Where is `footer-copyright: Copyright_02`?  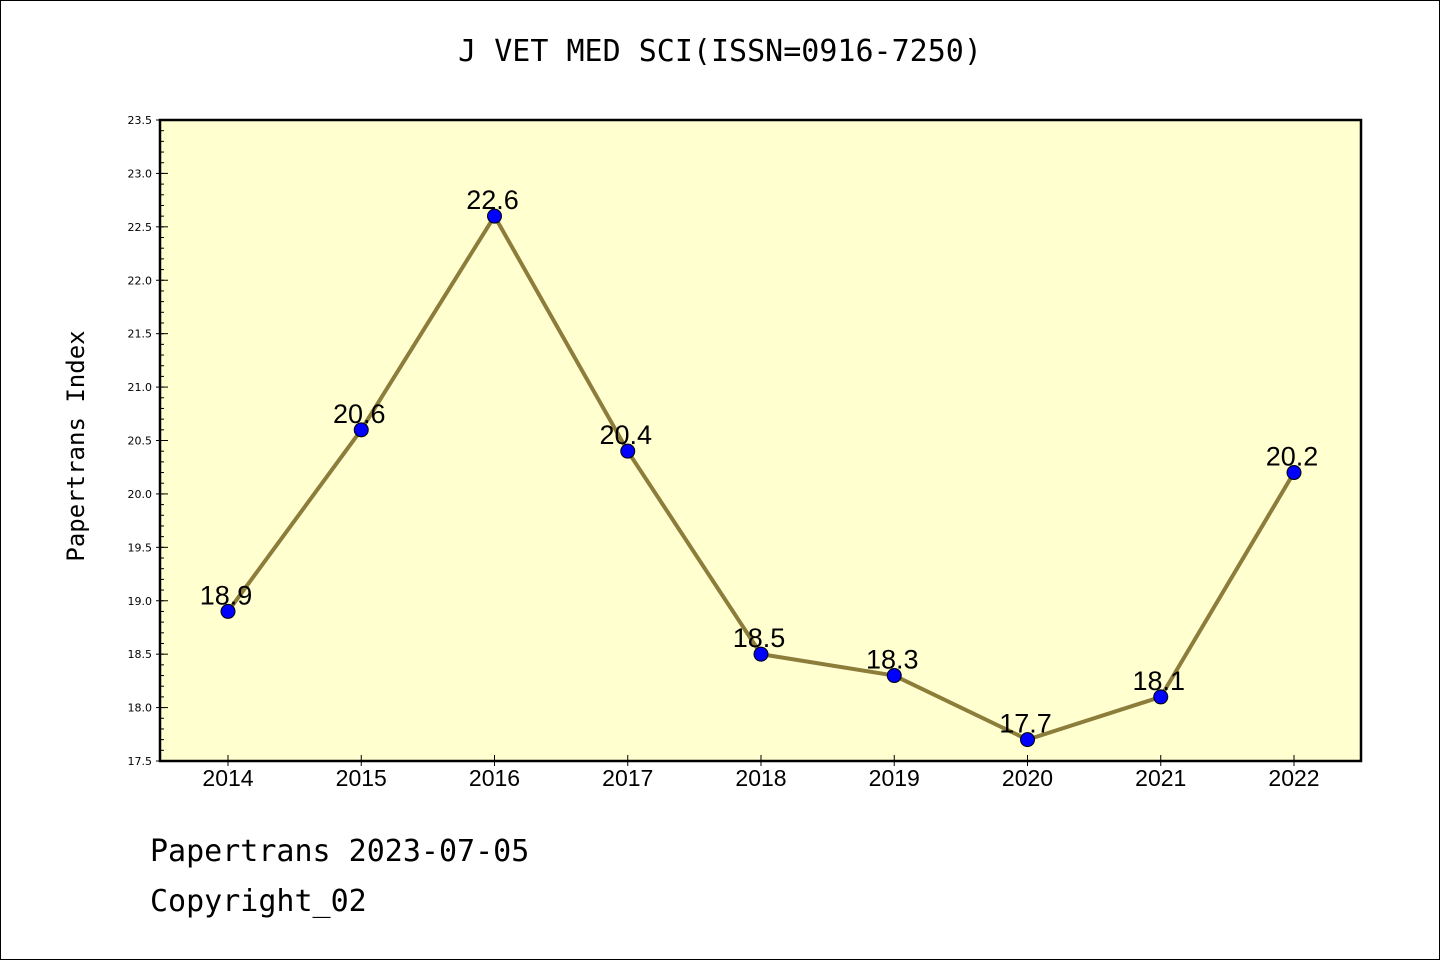 footer-copyright: Copyright_02 is located at coordinates (258, 901).